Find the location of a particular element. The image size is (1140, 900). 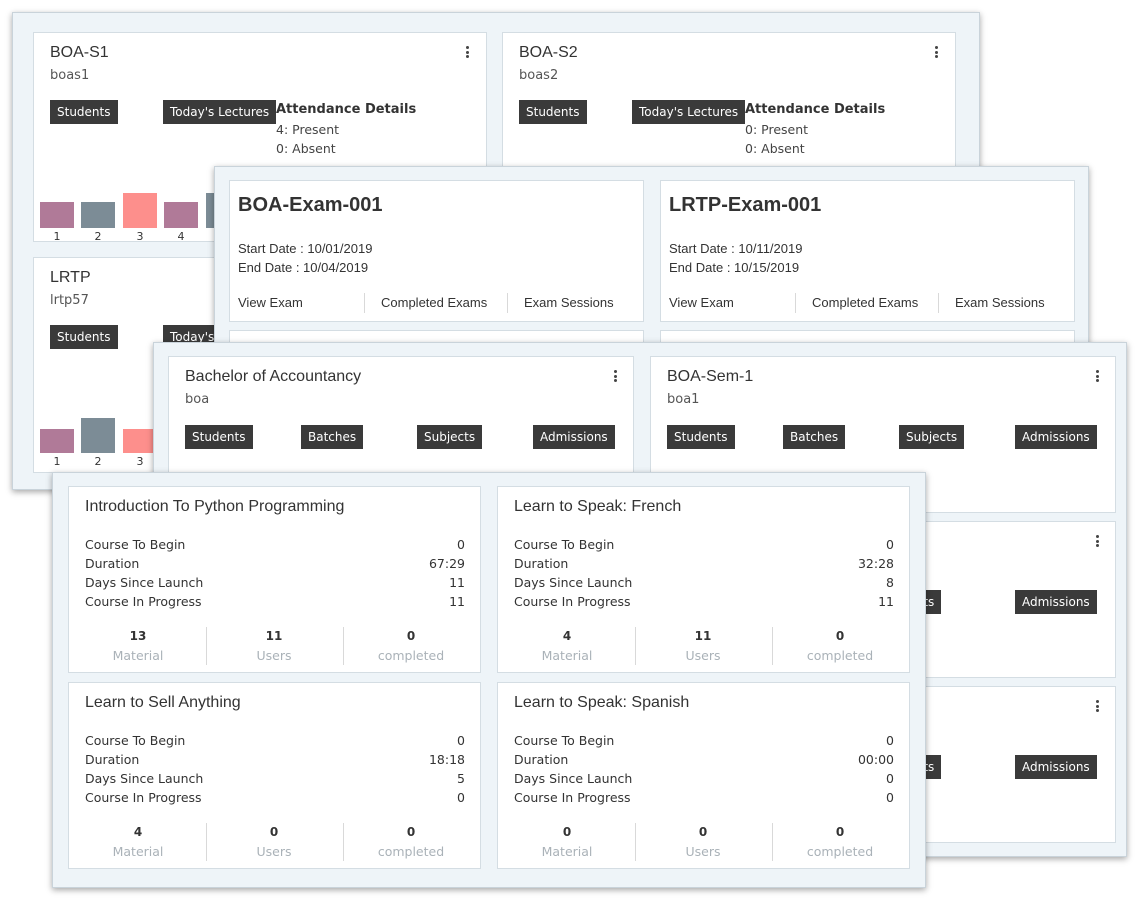

batch-code: lrtp57 is located at coordinates (69, 300).